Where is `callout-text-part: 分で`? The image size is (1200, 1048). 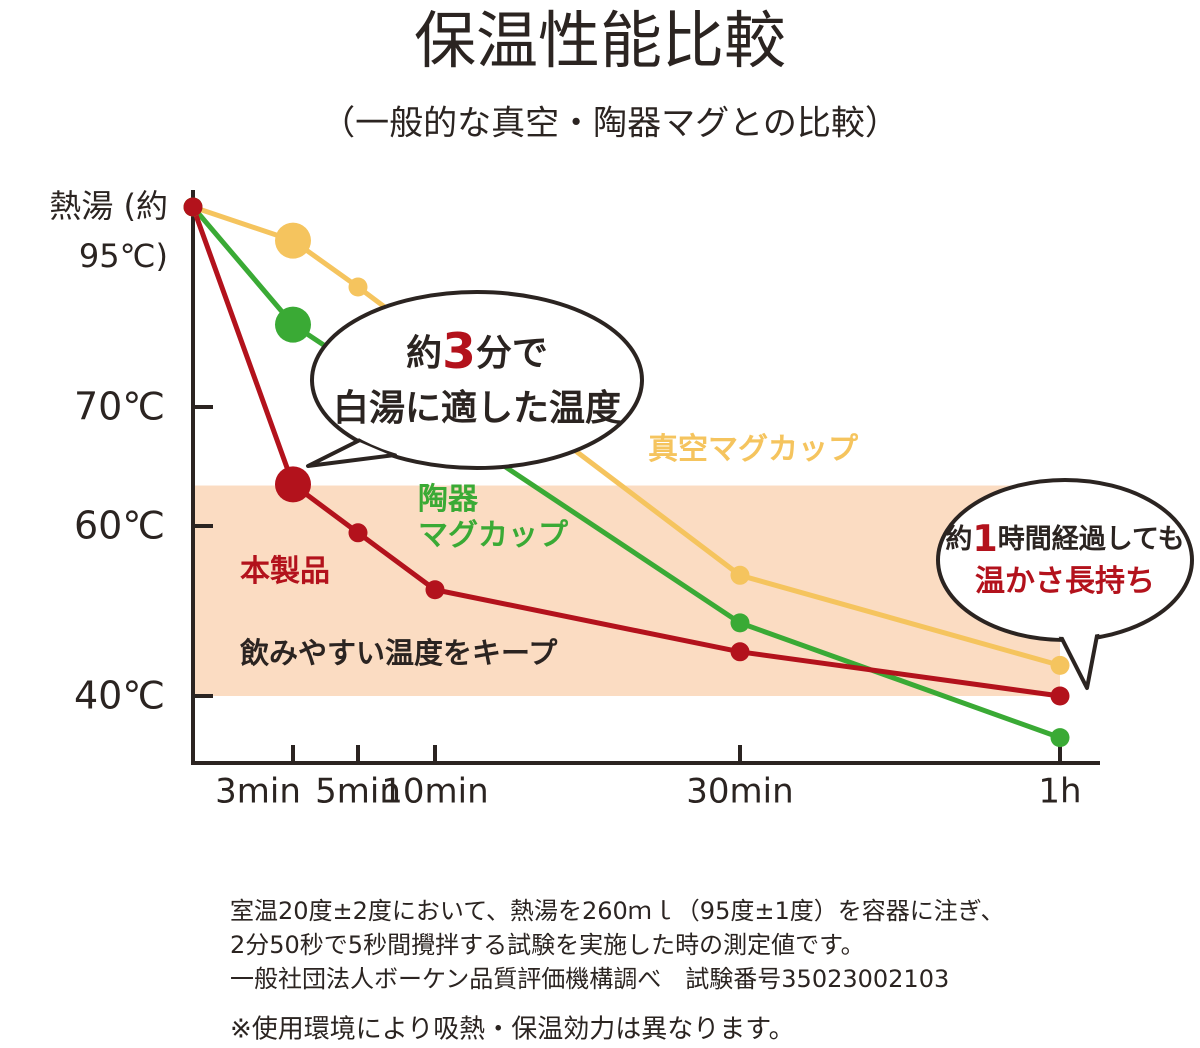 callout-text-part: 分で is located at coordinates (512, 353).